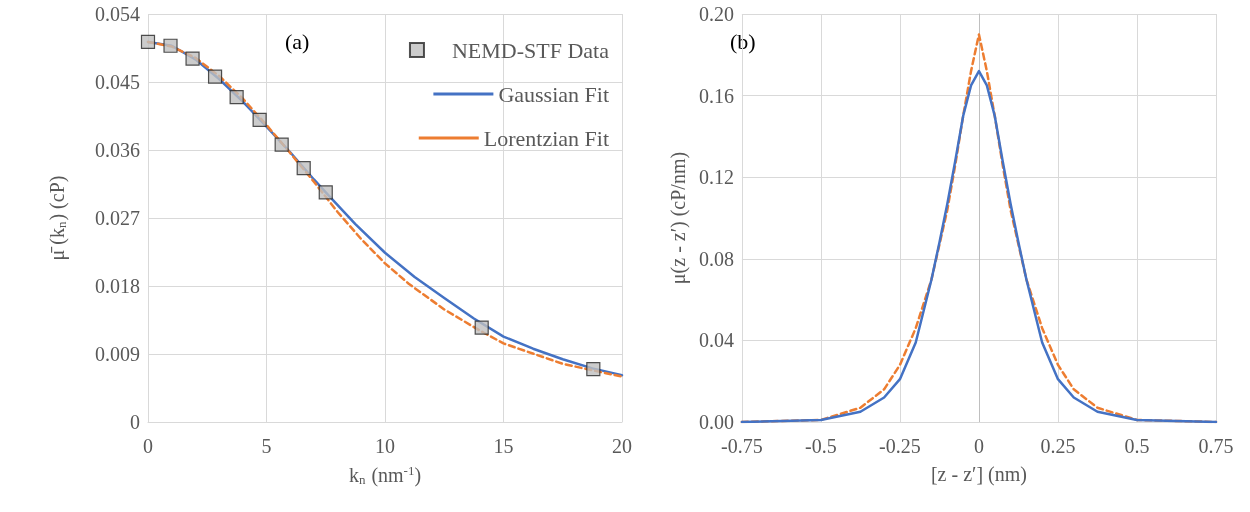 This screenshot has height=512, width=1250. Describe the element at coordinates (117, 286) in the screenshot. I see `y-tick-label: 0.018` at that location.